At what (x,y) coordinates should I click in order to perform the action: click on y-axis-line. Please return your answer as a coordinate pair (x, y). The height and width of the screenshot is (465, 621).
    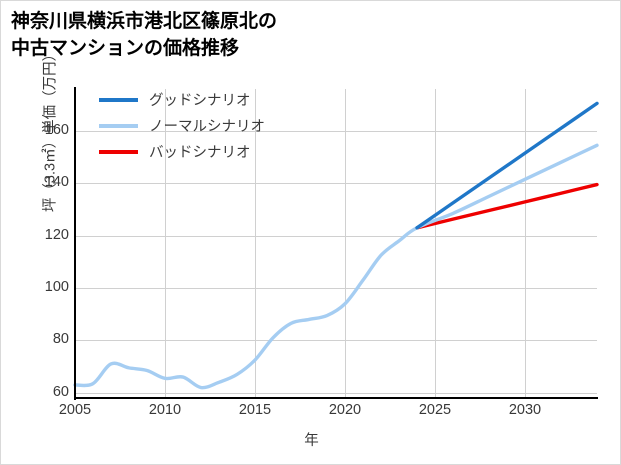
    Looking at the image, I should click on (75, 243).